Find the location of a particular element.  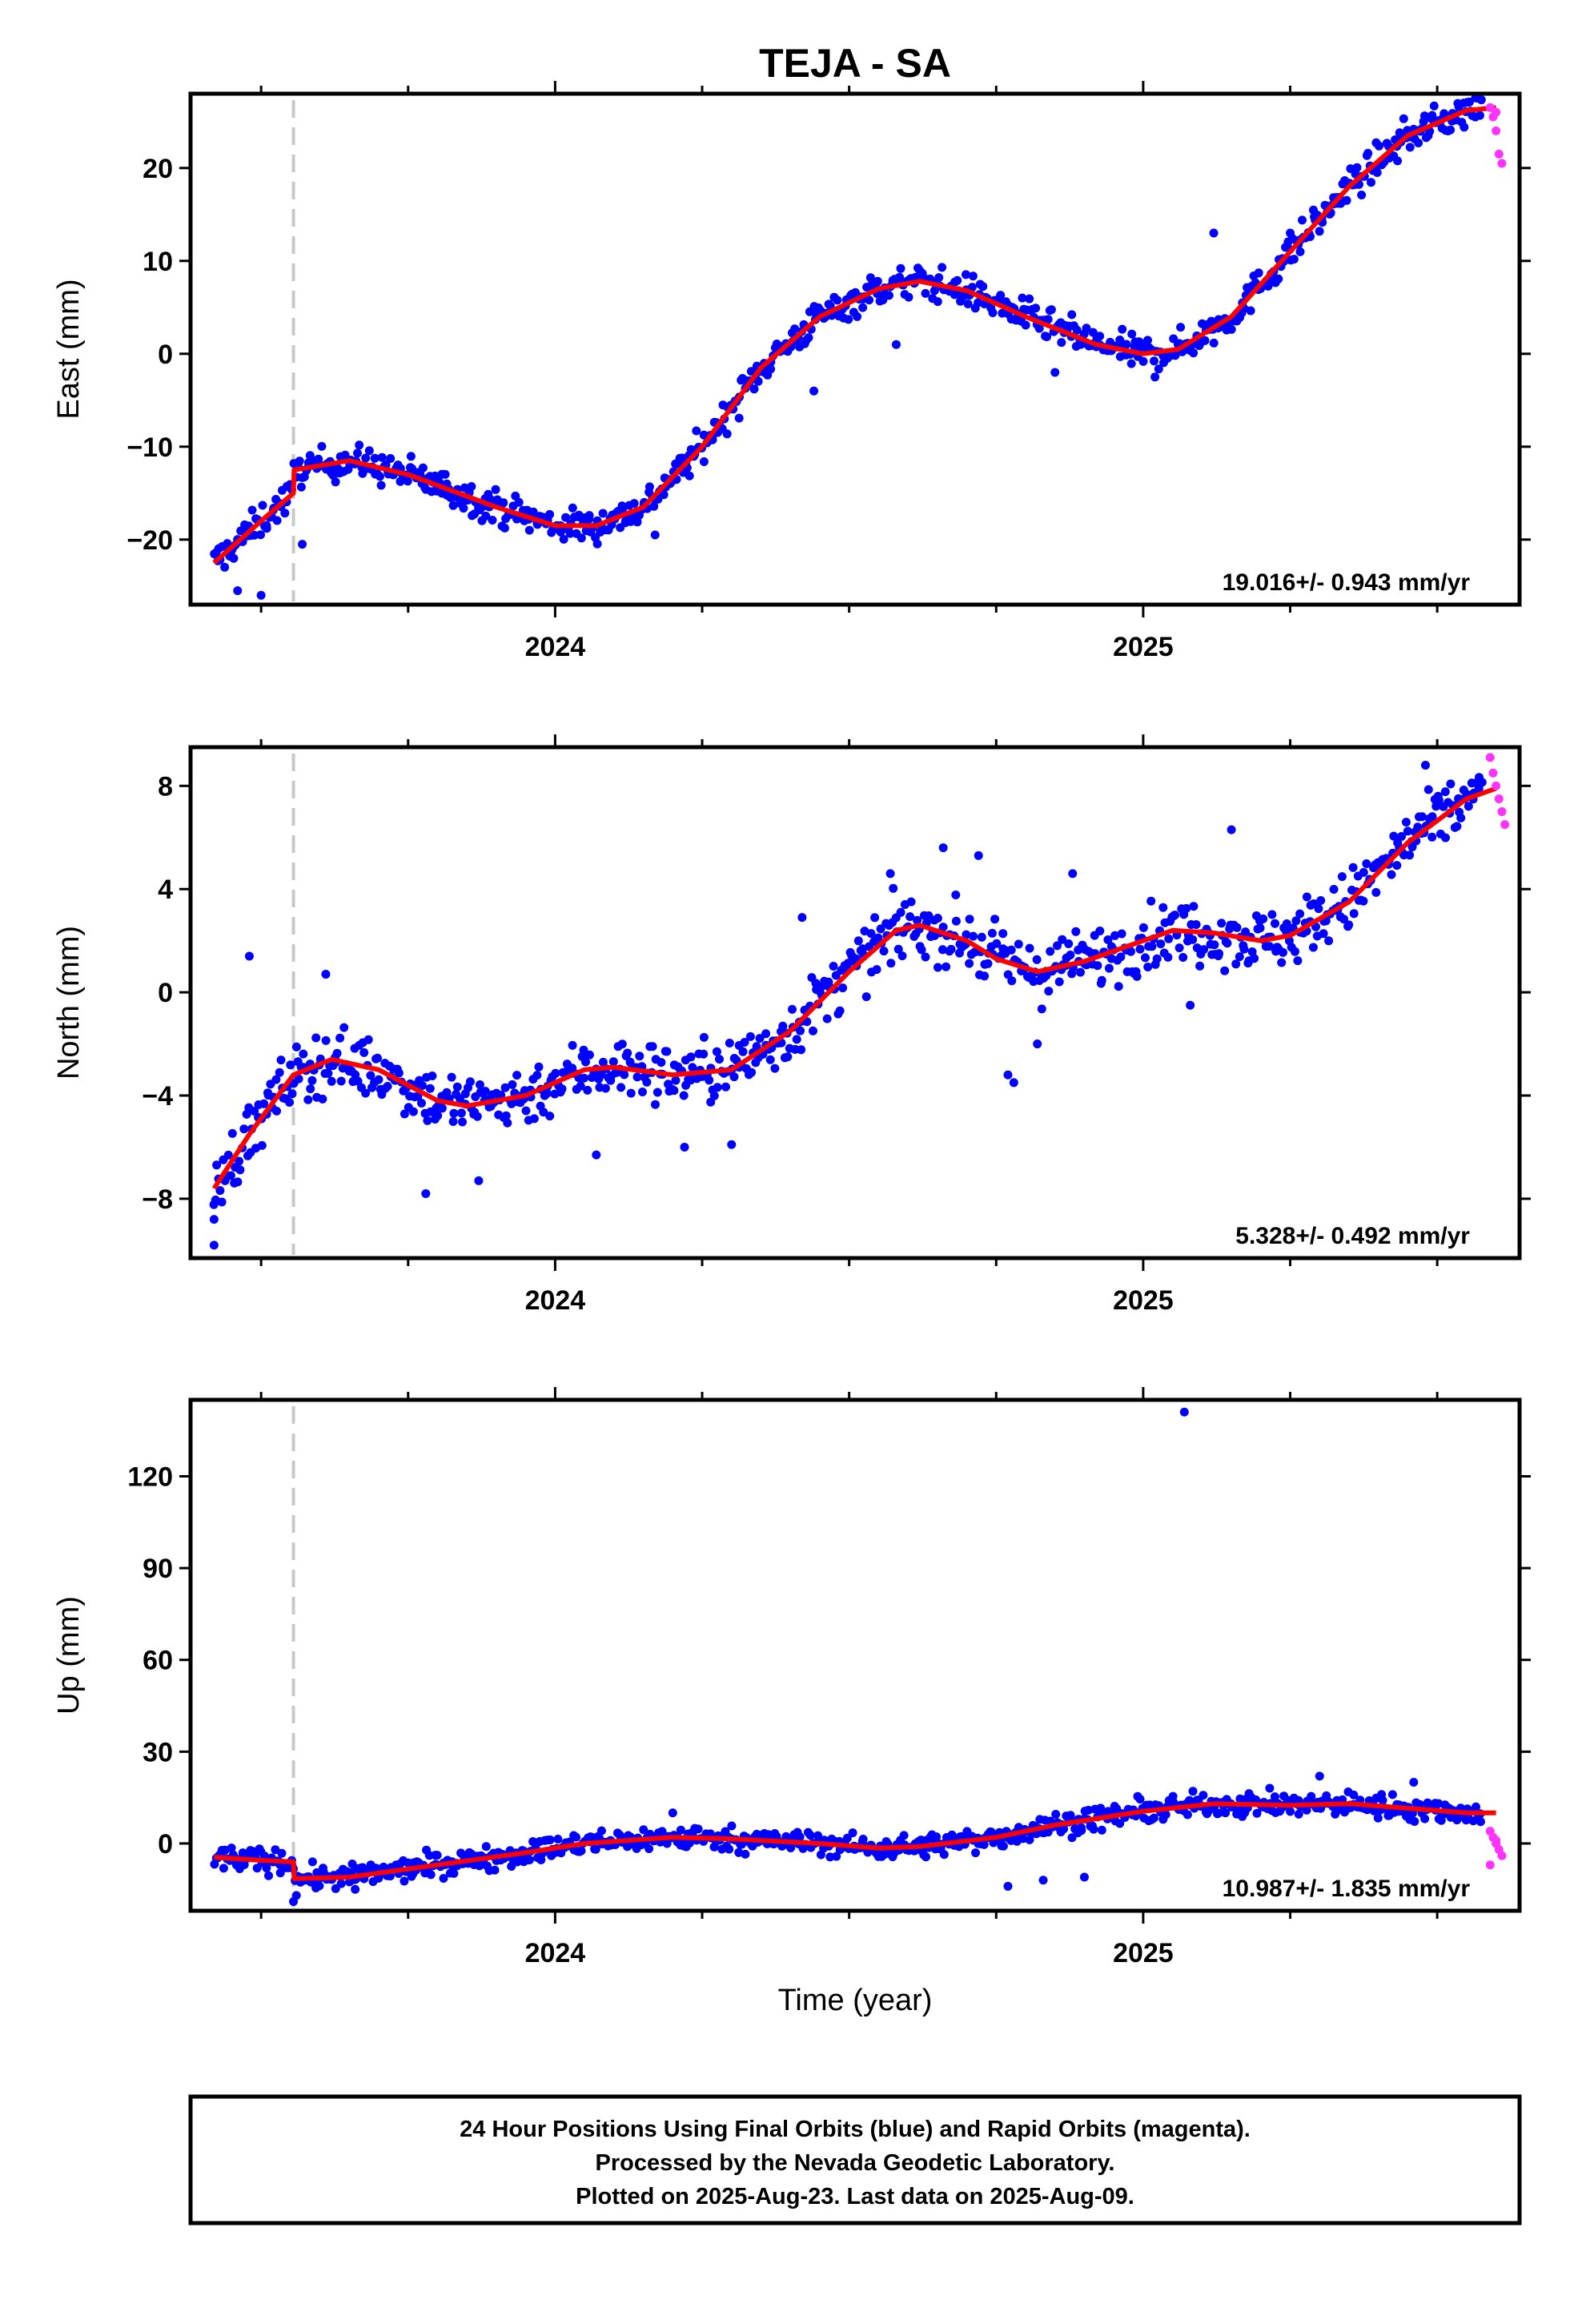

footer-border is located at coordinates (855, 2159).